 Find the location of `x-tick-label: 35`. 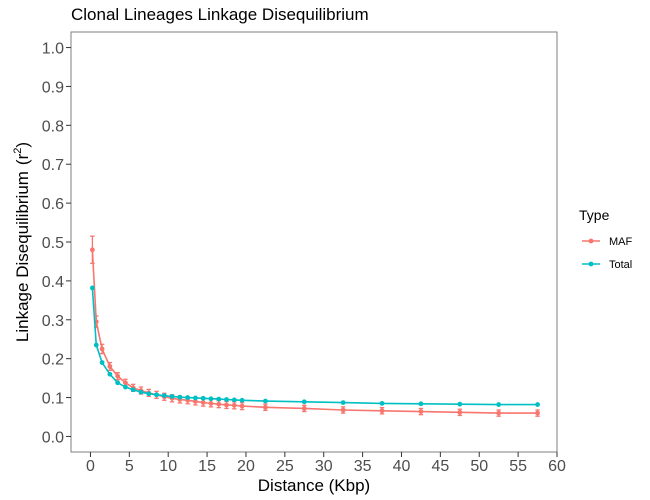

x-tick-label: 35 is located at coordinates (363, 466).